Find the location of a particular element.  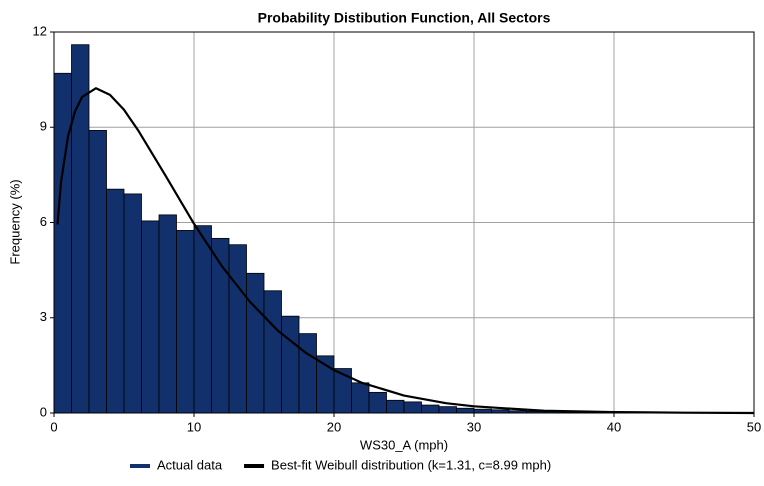

y-tick-label: 3 is located at coordinates (43, 316).